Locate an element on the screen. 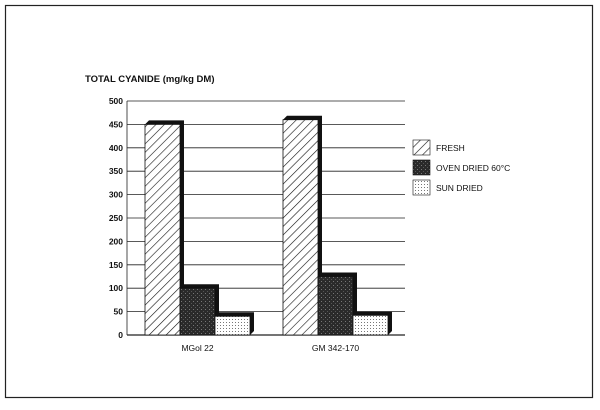 This screenshot has height=410, width=600. y-tick-label: 450 is located at coordinates (116, 124).